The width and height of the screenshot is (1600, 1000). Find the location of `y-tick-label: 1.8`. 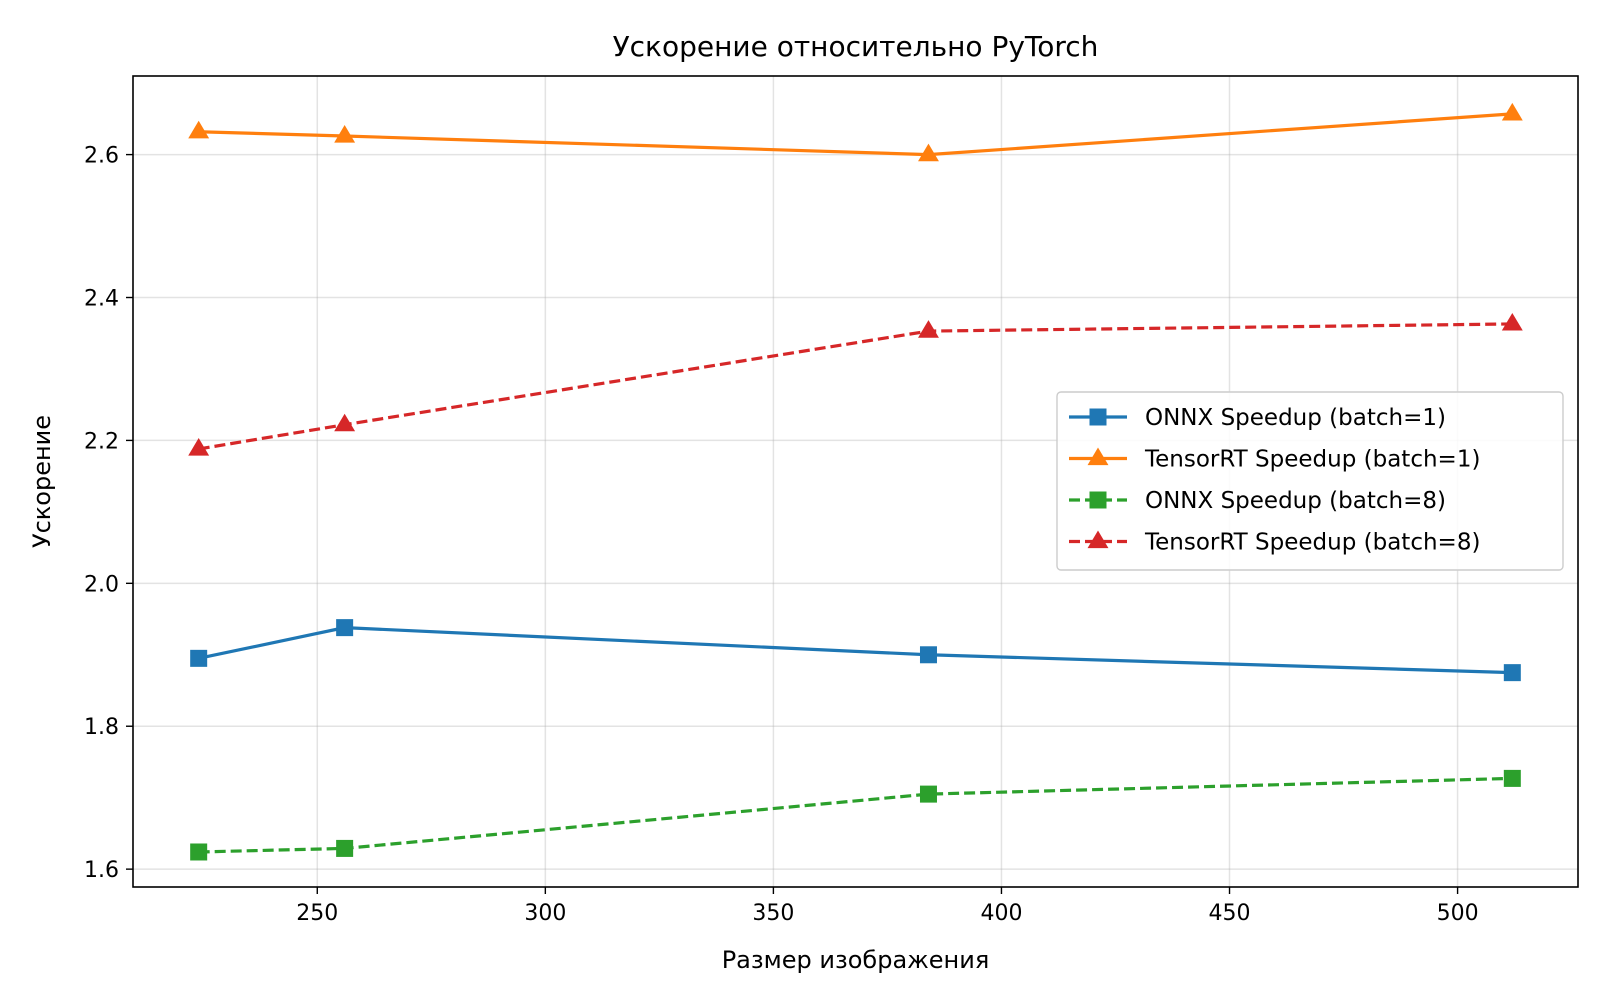

y-tick-label: 1.8 is located at coordinates (101, 727).